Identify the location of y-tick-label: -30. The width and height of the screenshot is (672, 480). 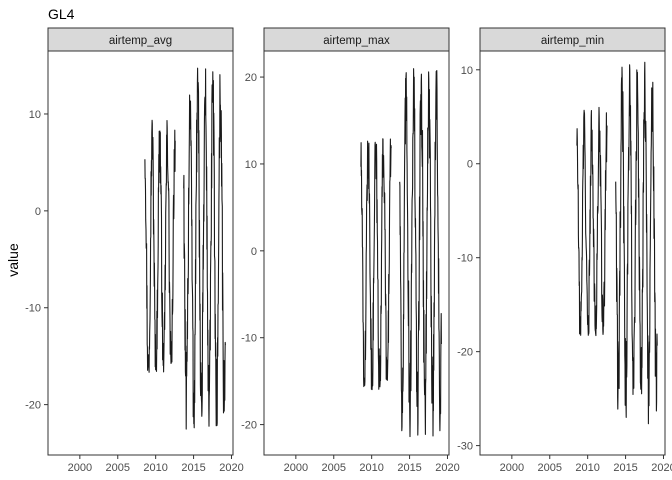
(465, 447).